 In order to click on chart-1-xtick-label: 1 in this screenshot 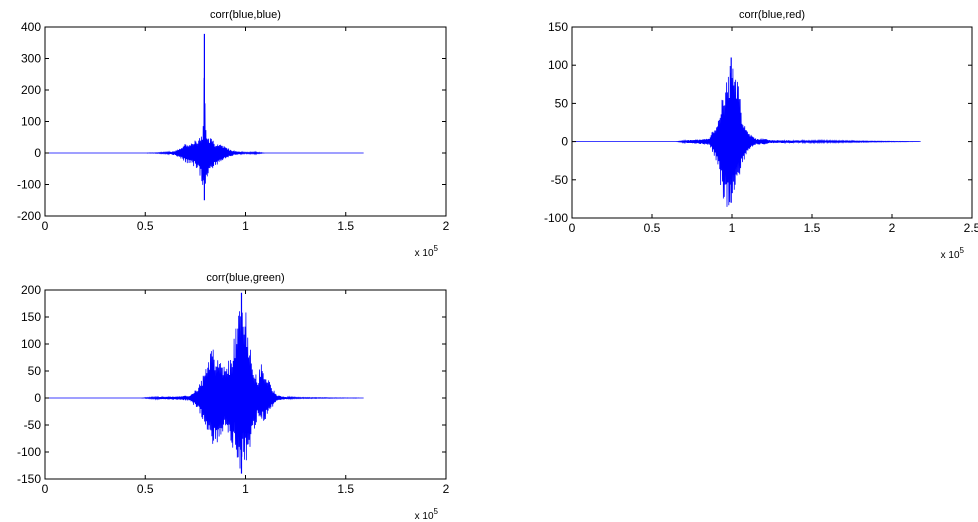, I will do `click(732, 228)`.